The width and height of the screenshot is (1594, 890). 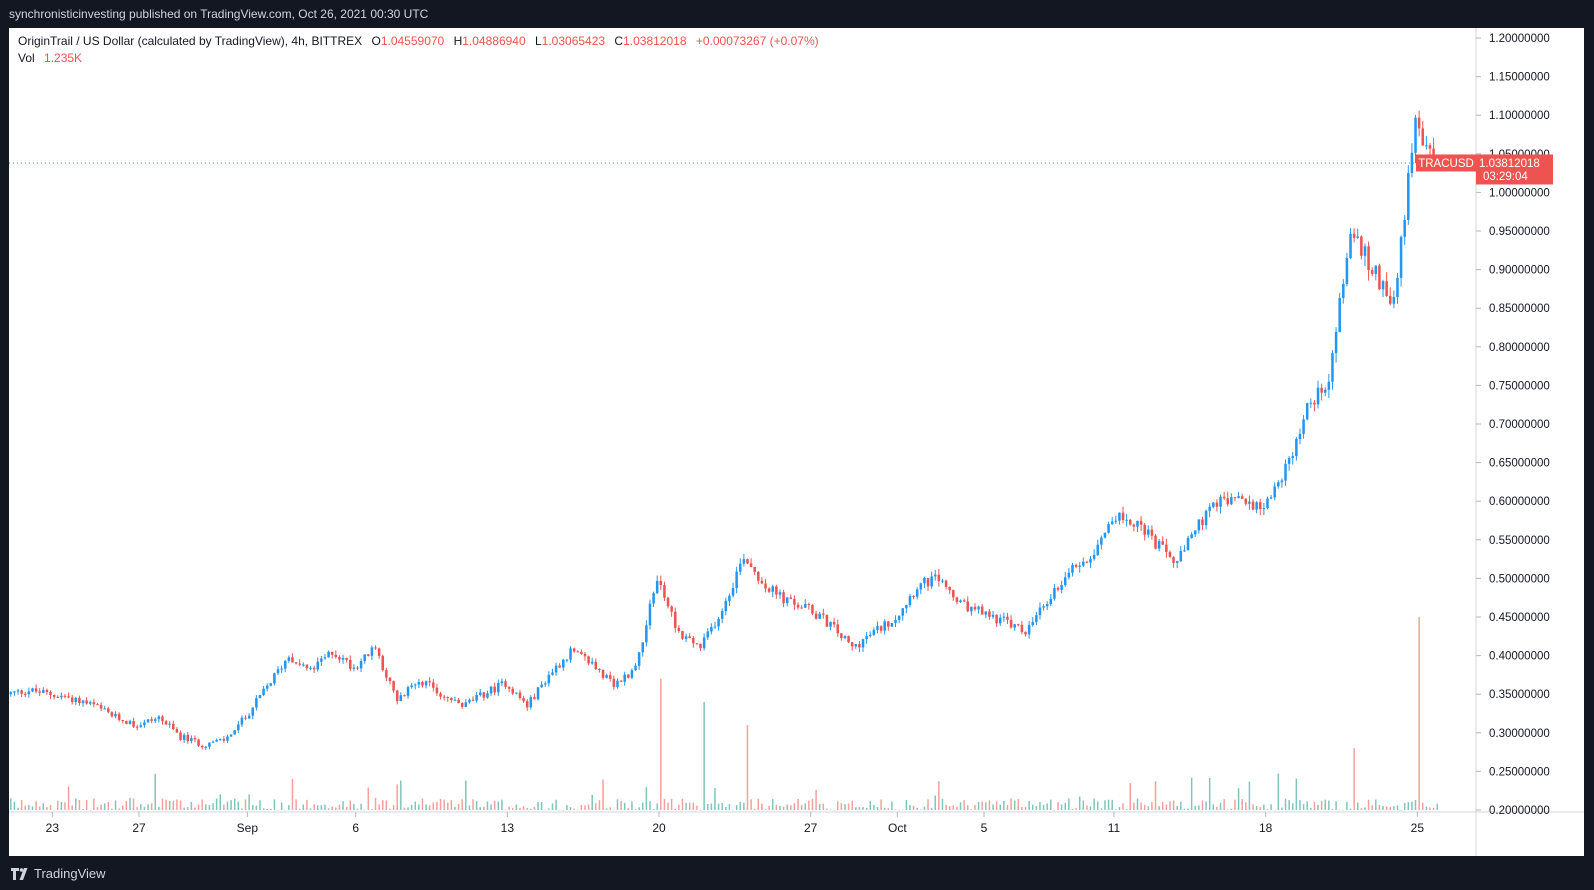 I want to click on ticker-tag-label: TRACUSD, so click(x=1446, y=164).